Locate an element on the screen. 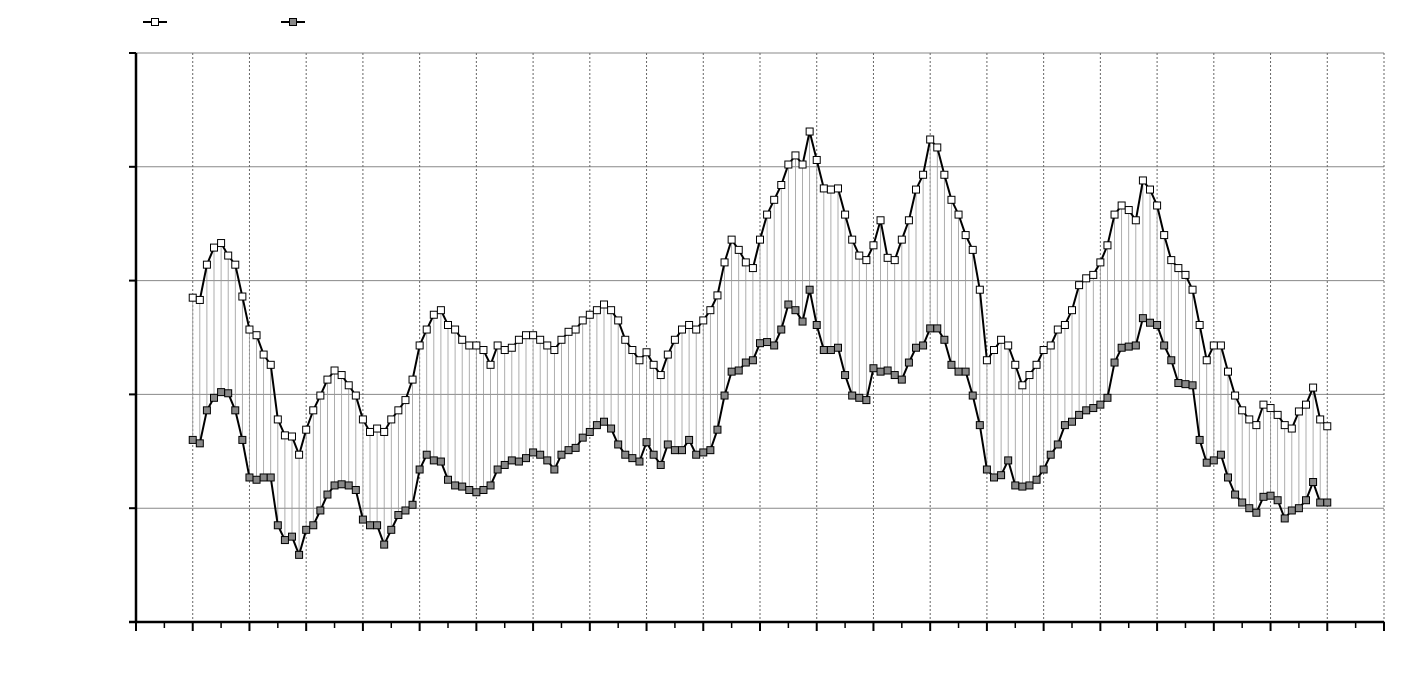 The width and height of the screenshot is (1404, 700). legend is located at coordinates (224, 22).